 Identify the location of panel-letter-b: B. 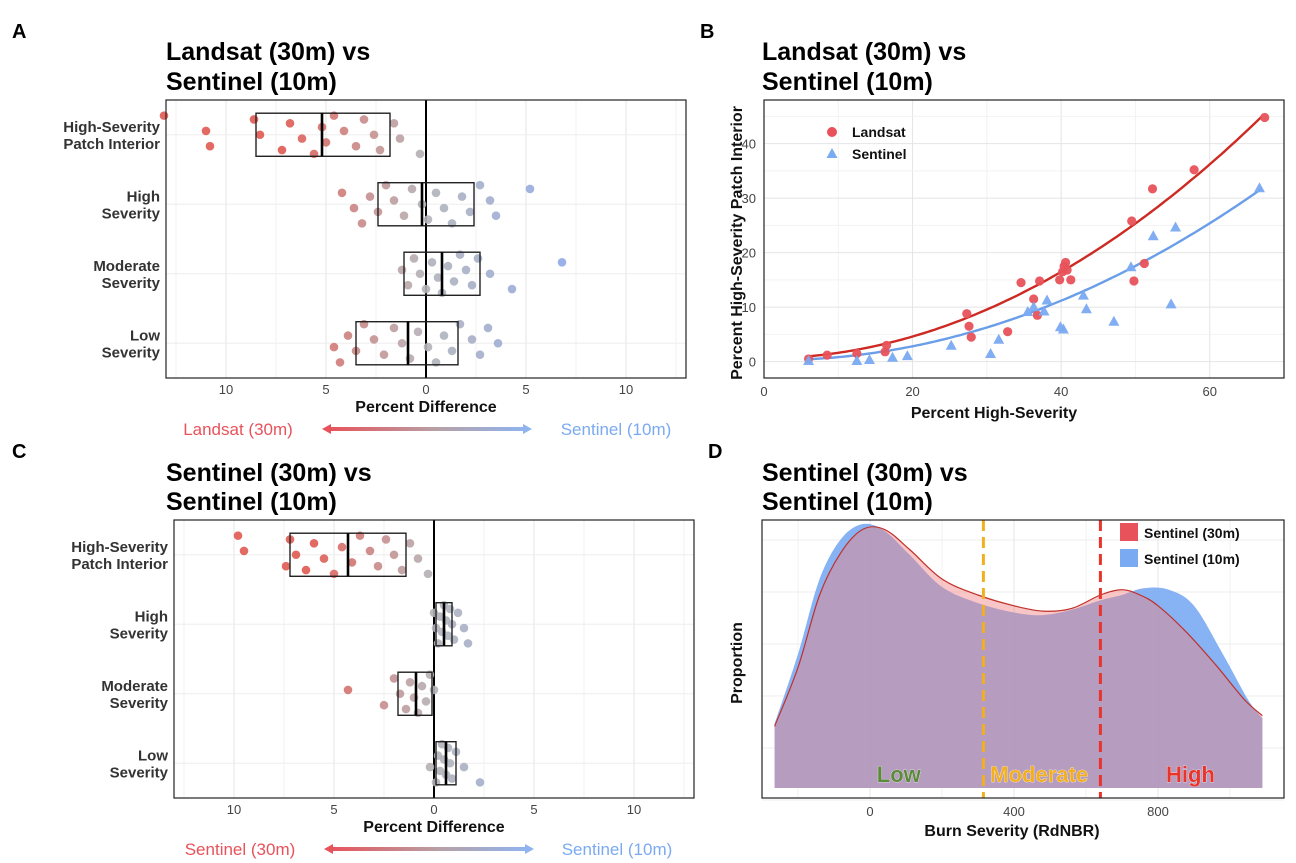
(707, 32).